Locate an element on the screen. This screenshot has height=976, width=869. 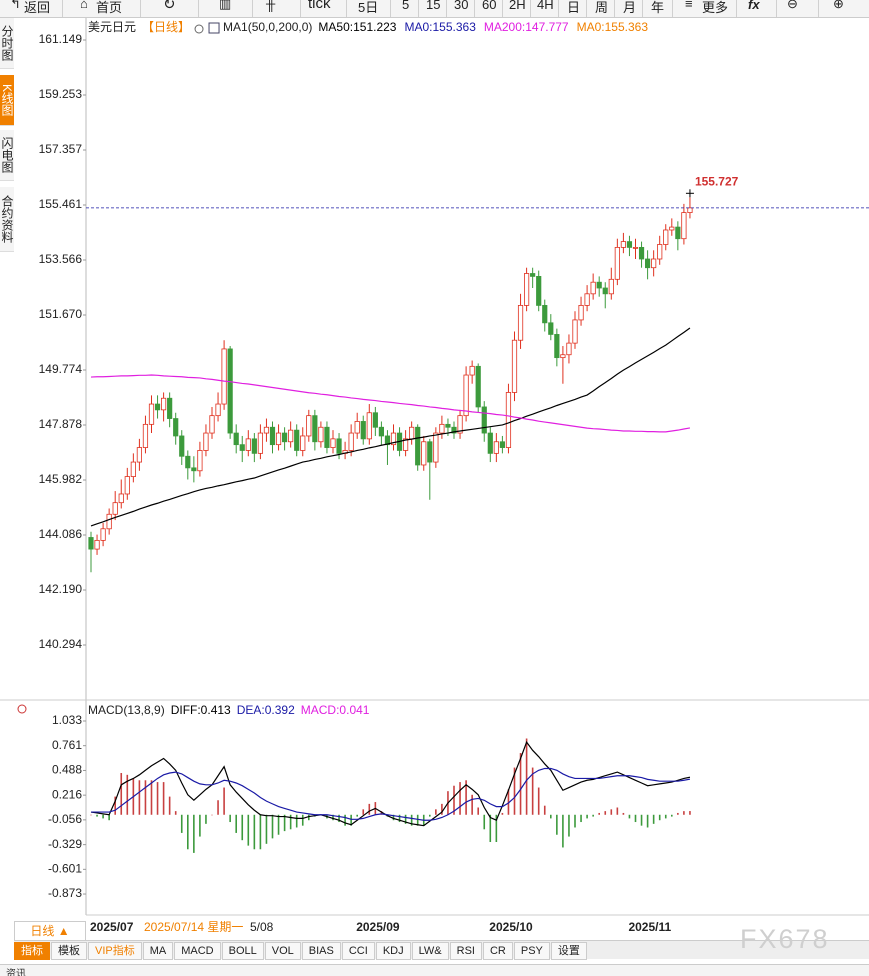
x-tick-label: 2025/09 is located at coordinates (378, 927).